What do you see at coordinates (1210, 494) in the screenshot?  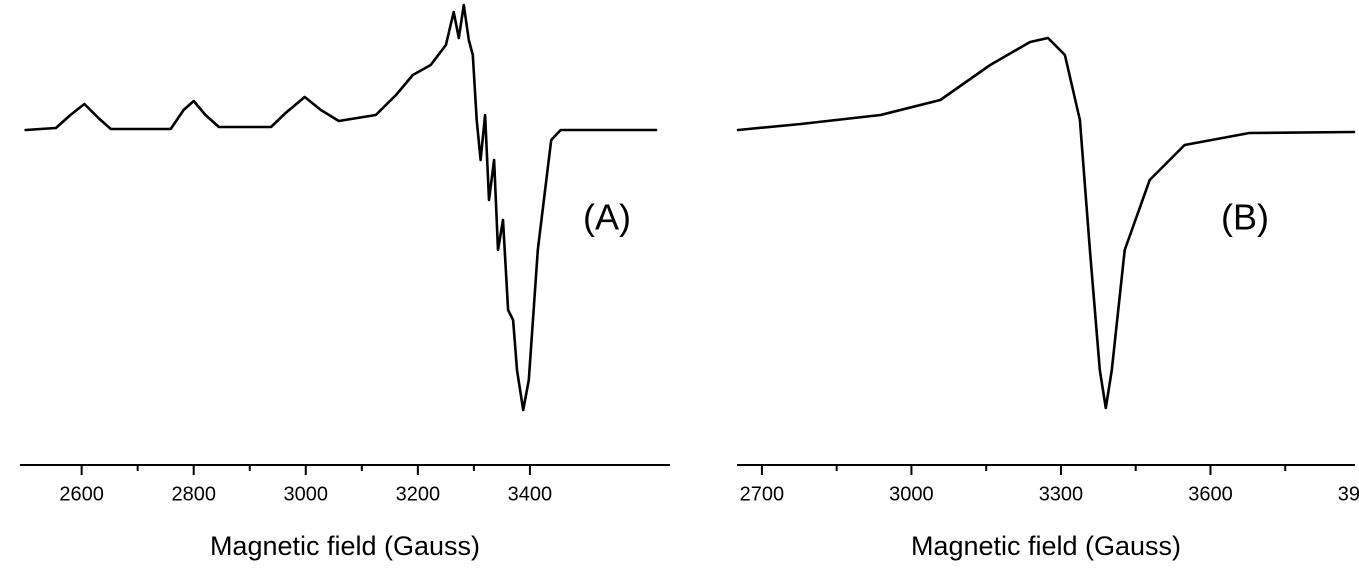 I see `x-tick-label: 3600` at bounding box center [1210, 494].